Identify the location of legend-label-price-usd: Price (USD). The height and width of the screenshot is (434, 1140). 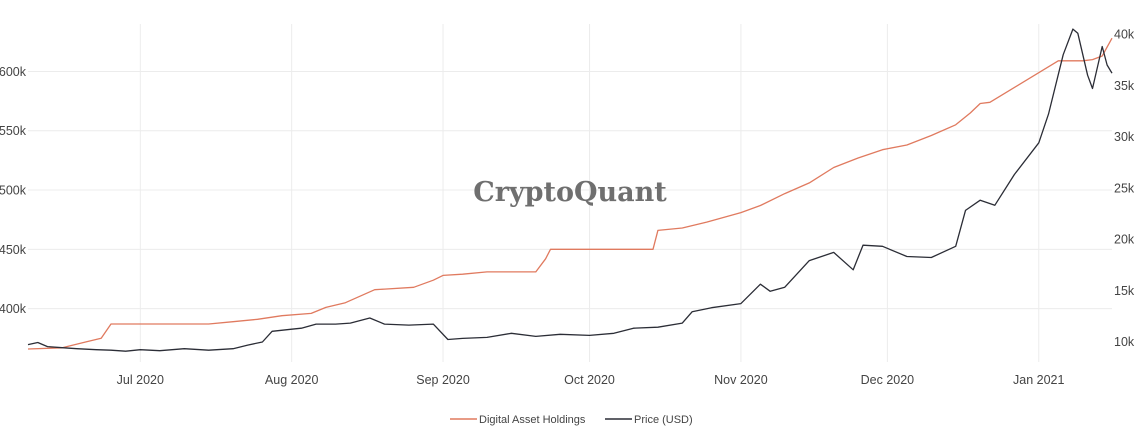
(663, 420).